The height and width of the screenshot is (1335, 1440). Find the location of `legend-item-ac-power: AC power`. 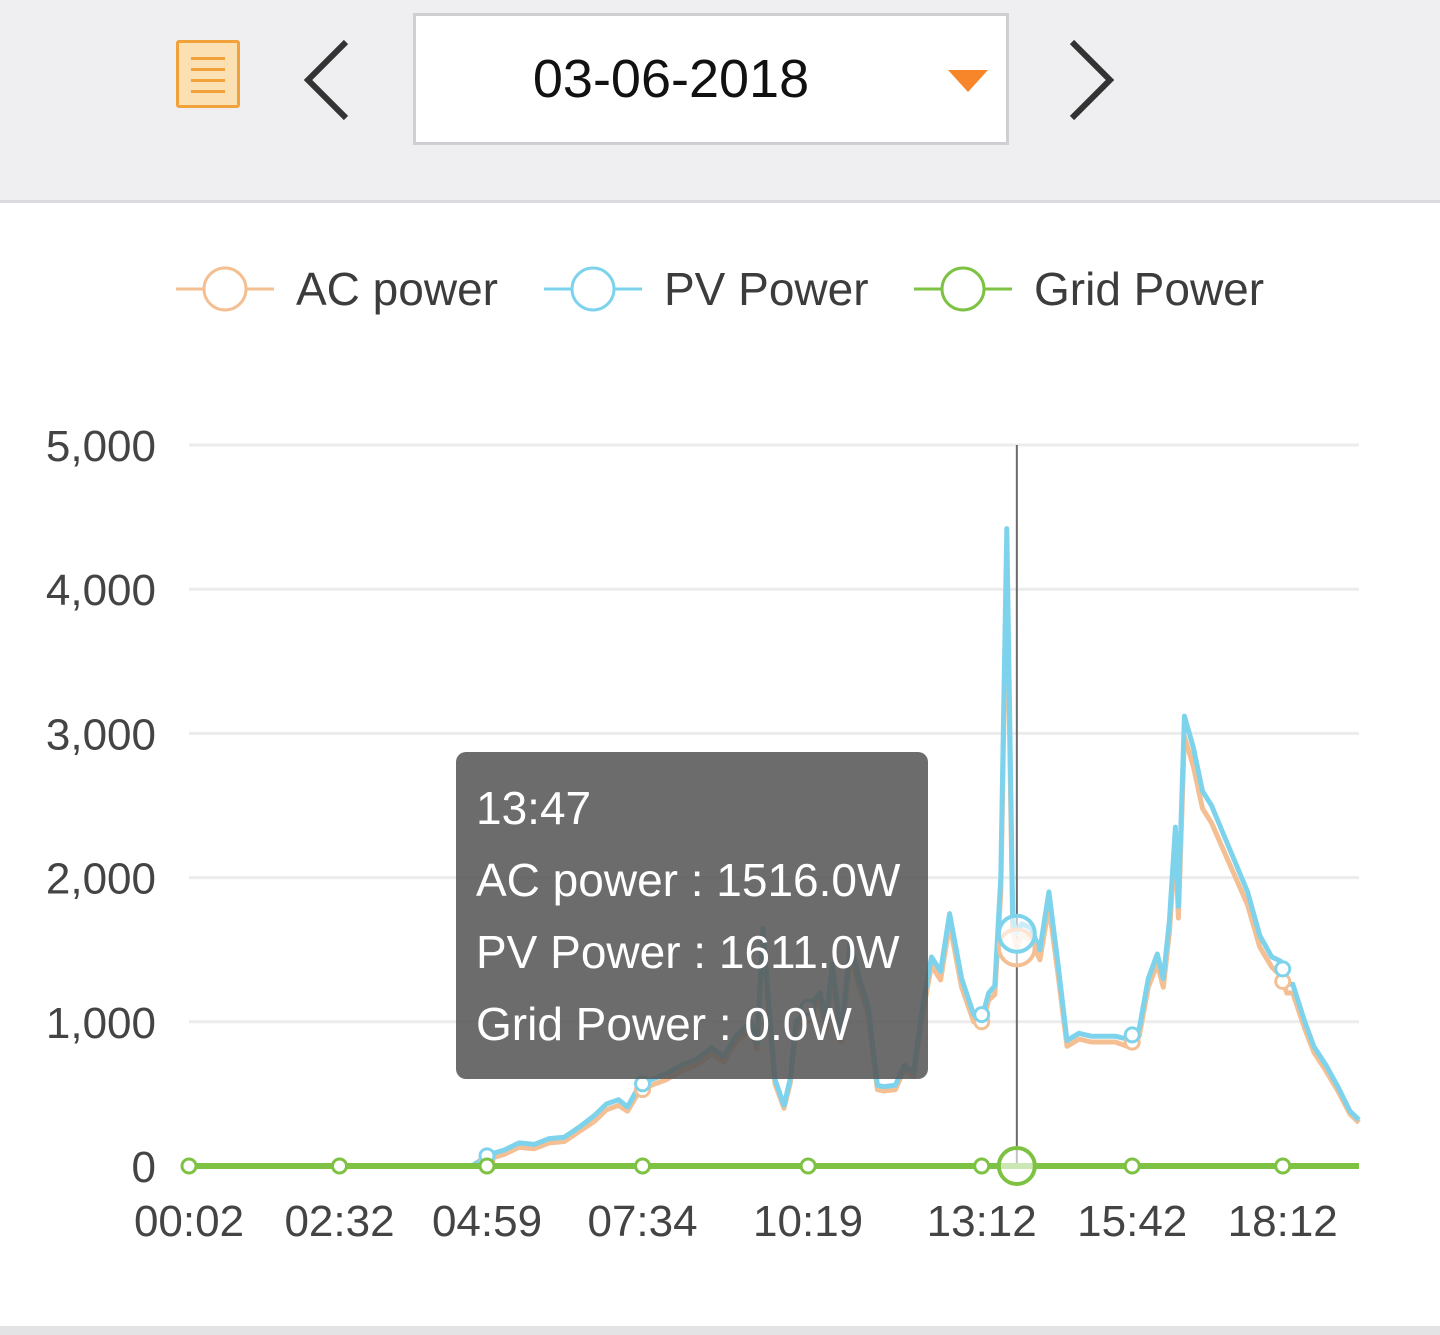

legend-item-ac-power: AC power is located at coordinates (339, 290).